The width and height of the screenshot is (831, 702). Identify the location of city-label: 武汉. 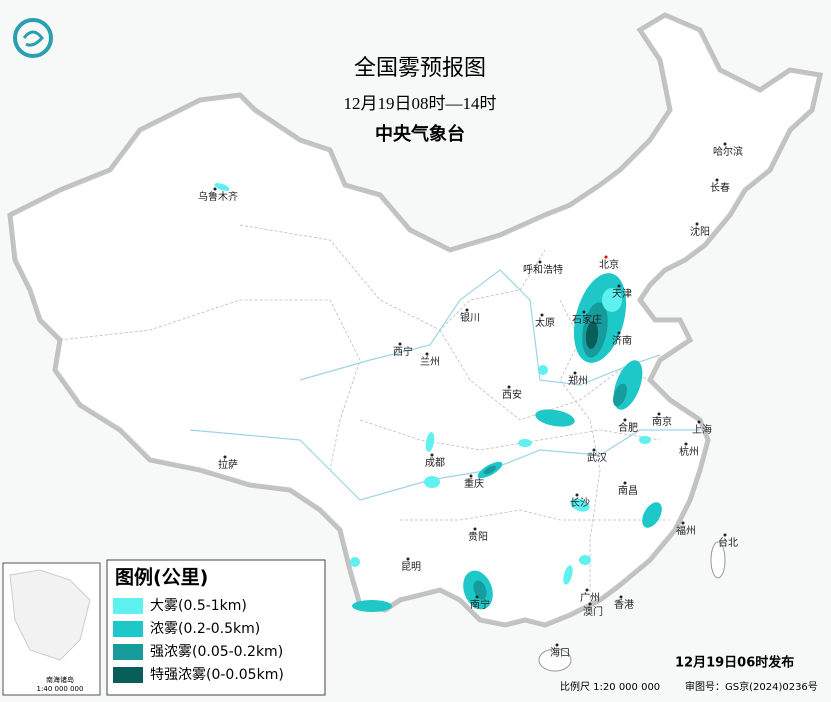
(597, 457).